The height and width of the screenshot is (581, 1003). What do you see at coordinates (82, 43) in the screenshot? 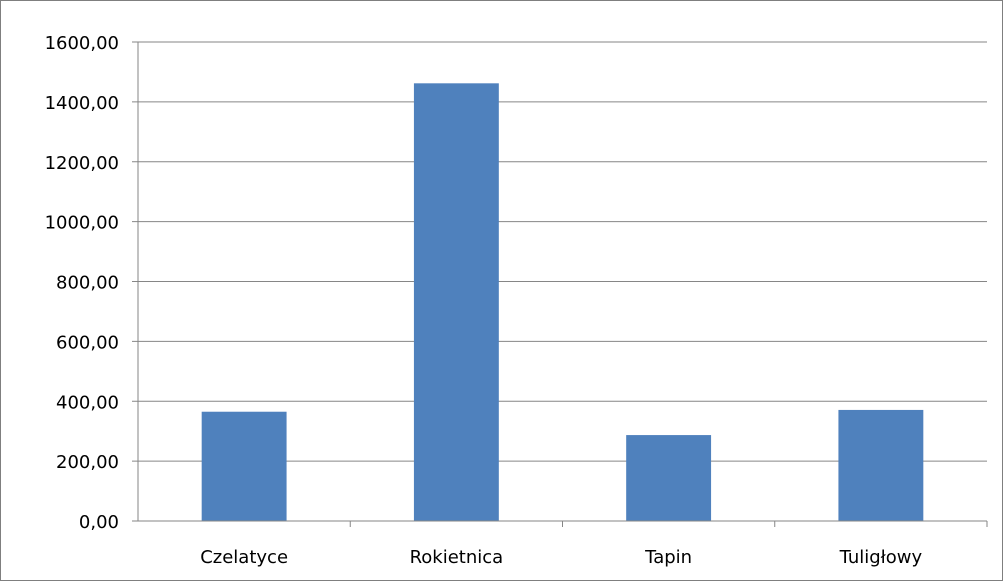
I see `y-tick-label: 1600,00` at bounding box center [82, 43].